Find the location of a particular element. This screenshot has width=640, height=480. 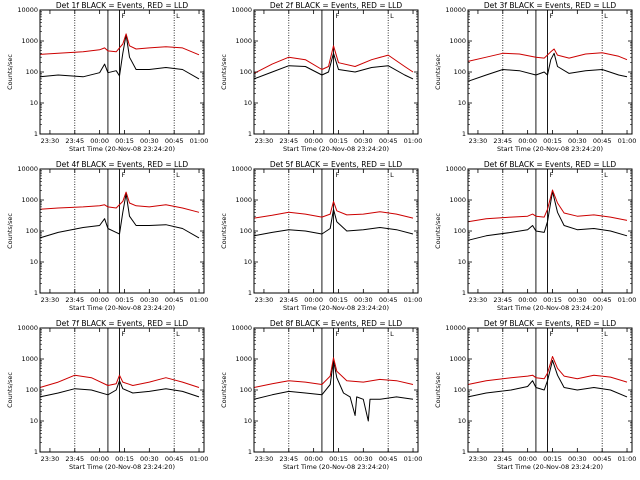

panel-7-xtick-label: 23:30 is located at coordinates (50, 459).